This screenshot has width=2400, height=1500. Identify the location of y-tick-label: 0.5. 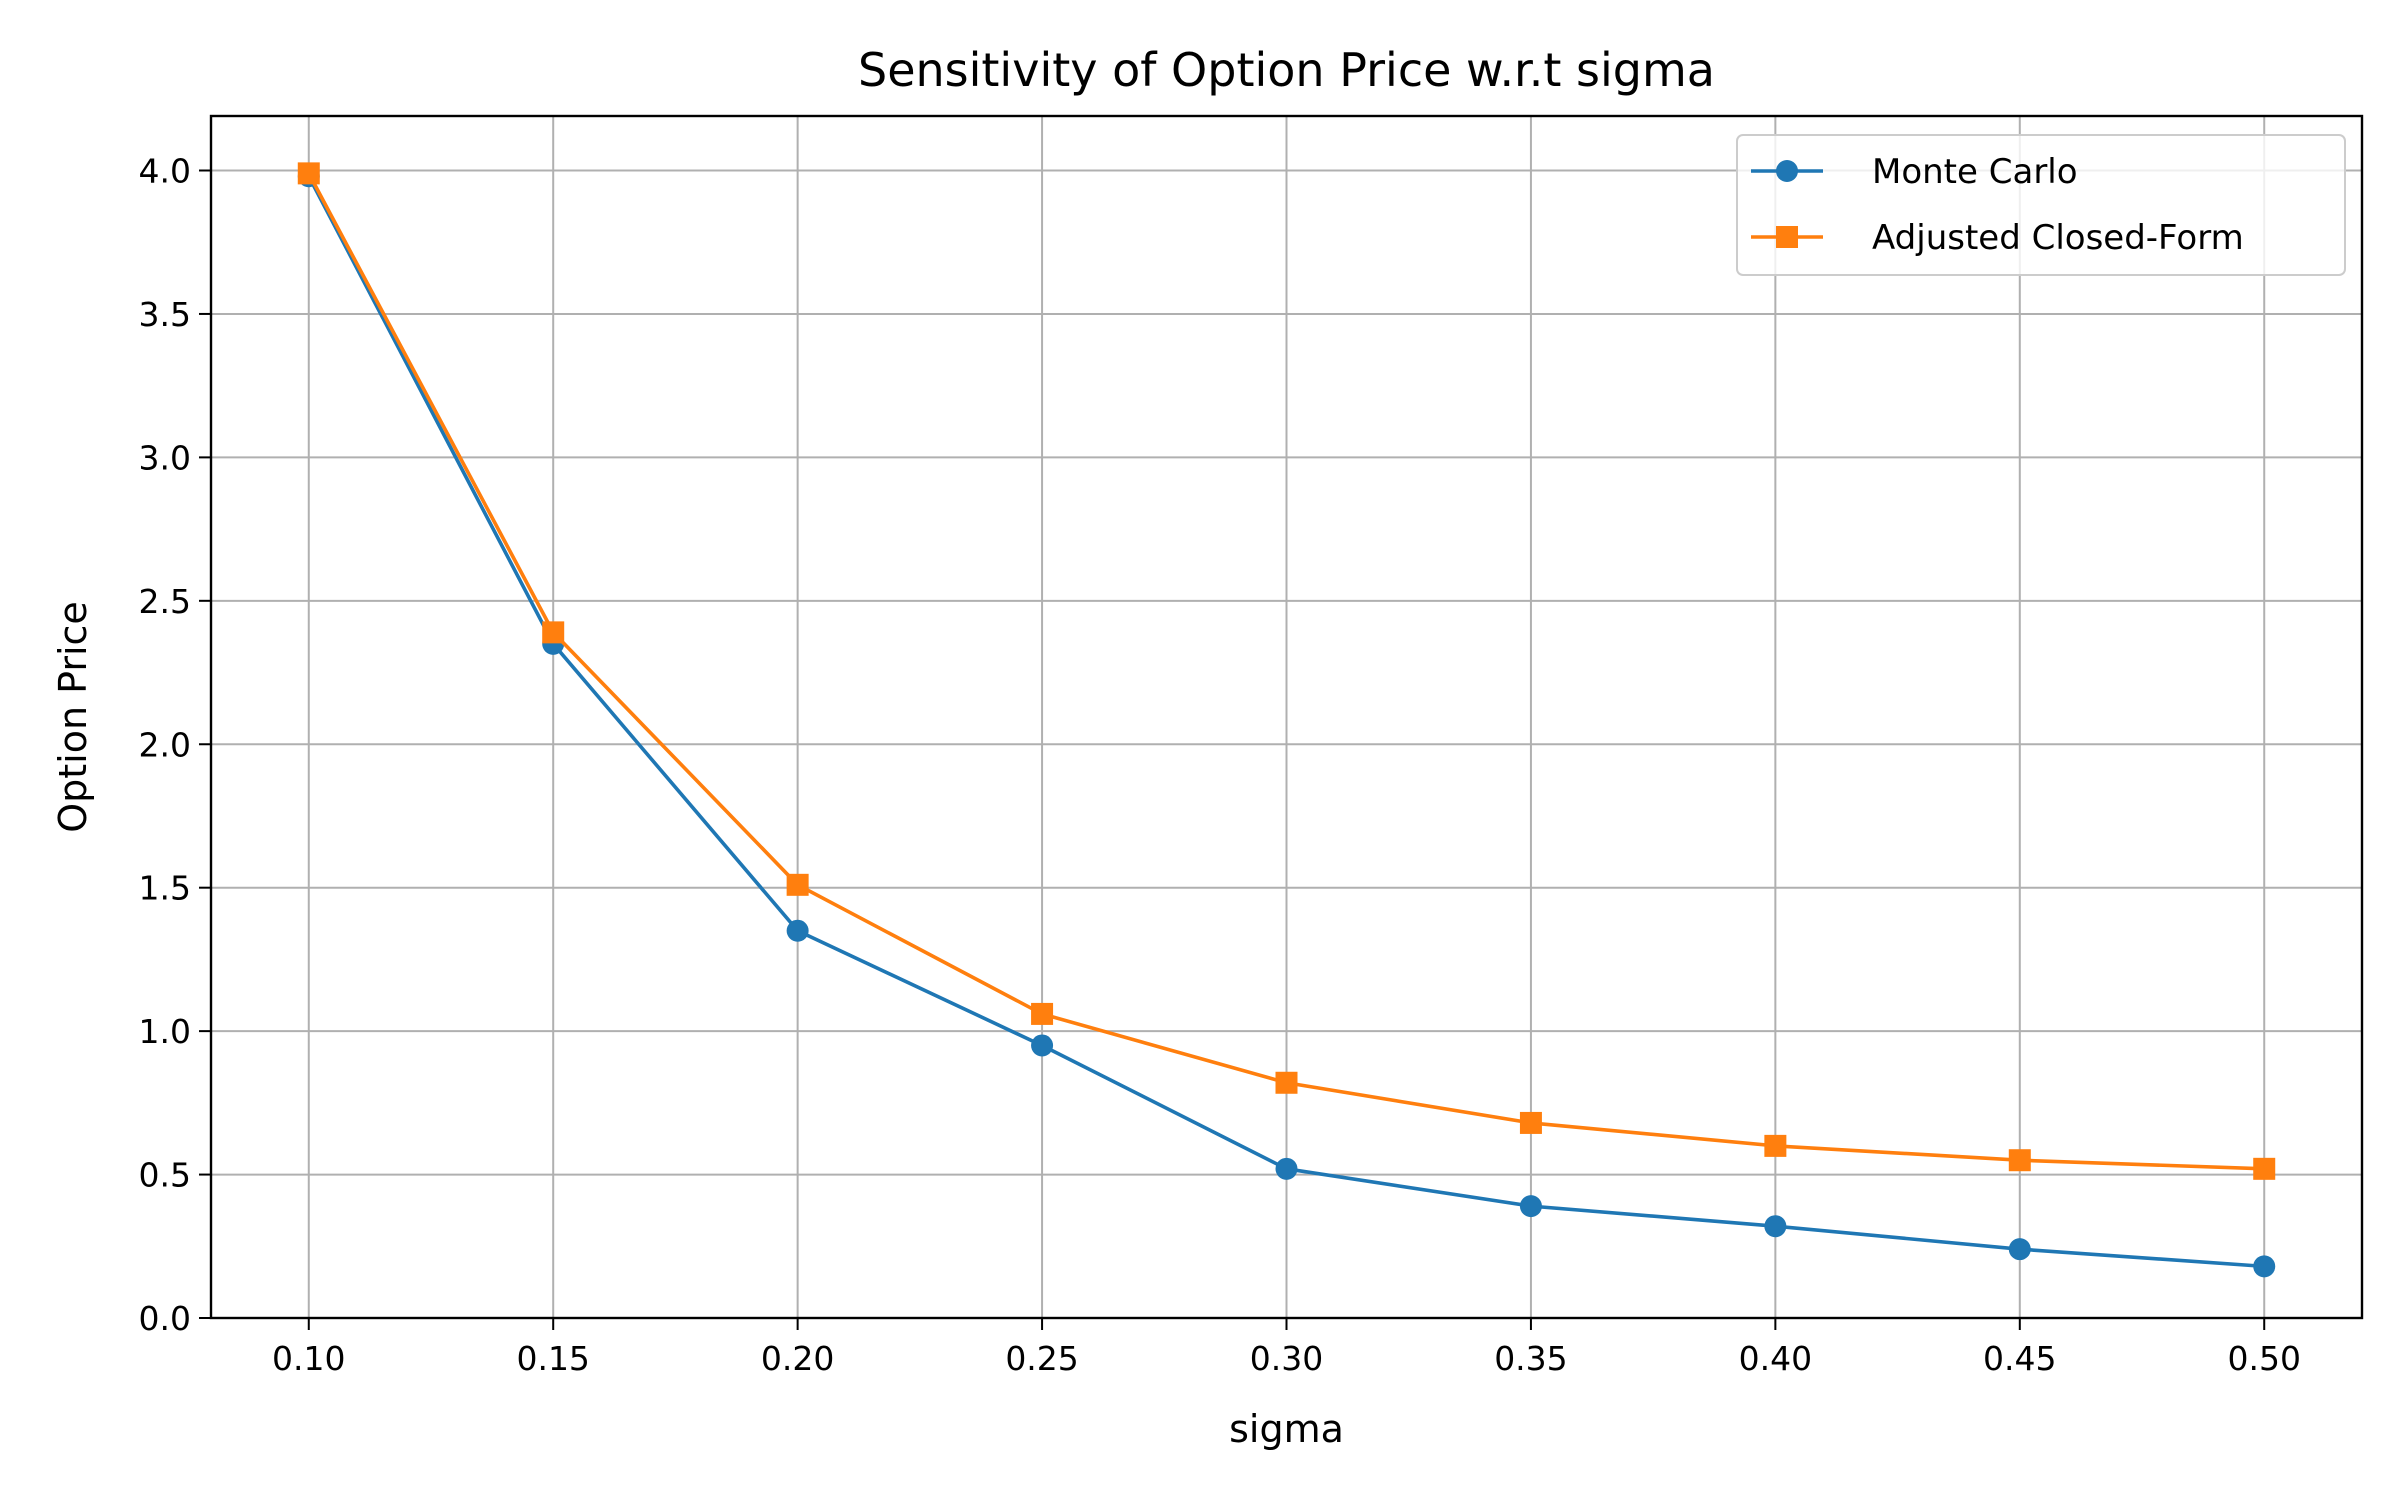
(165, 1175).